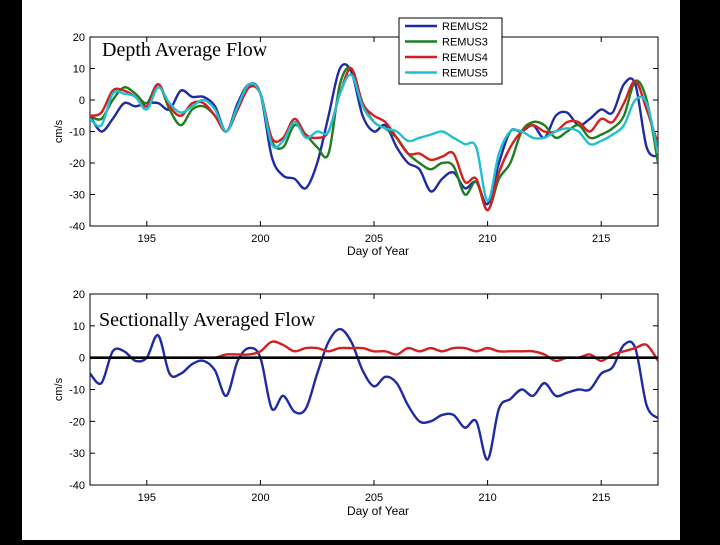  What do you see at coordinates (82, 101) in the screenshot?
I see `panel1-ytick-label: 0` at bounding box center [82, 101].